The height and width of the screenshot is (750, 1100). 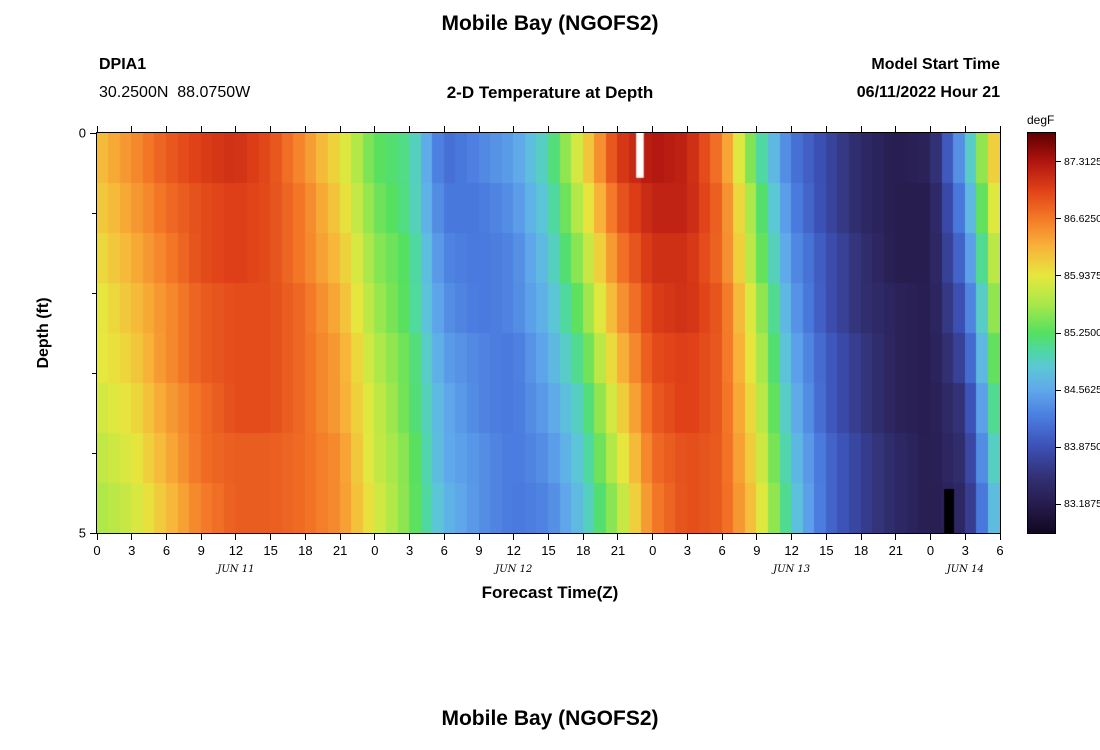 I want to click on colorbar, so click(x=1041, y=333).